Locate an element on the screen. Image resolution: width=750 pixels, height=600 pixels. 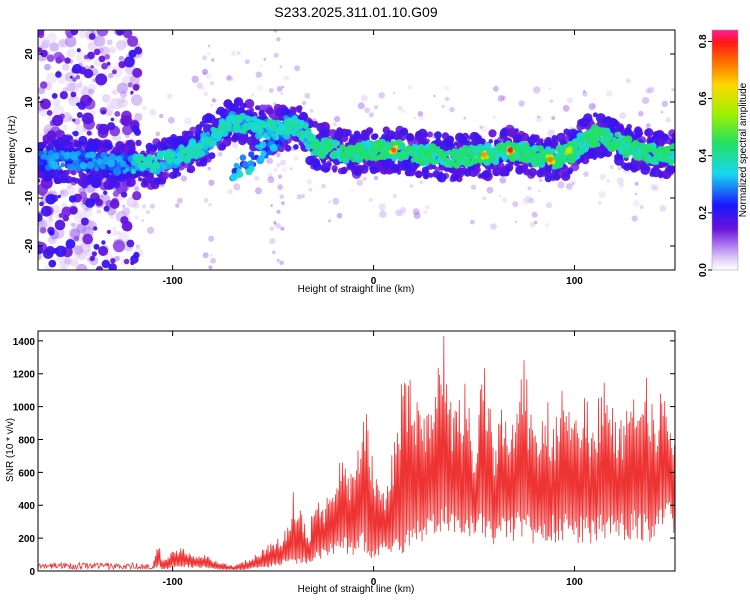
snr-xlabel: Height of straight line (km) is located at coordinates (356, 589).